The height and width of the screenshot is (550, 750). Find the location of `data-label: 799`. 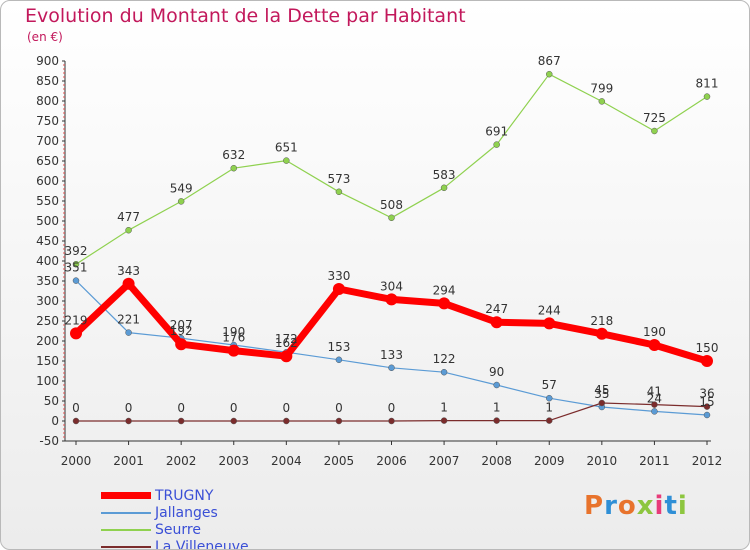

data-label: 799 is located at coordinates (601, 88).